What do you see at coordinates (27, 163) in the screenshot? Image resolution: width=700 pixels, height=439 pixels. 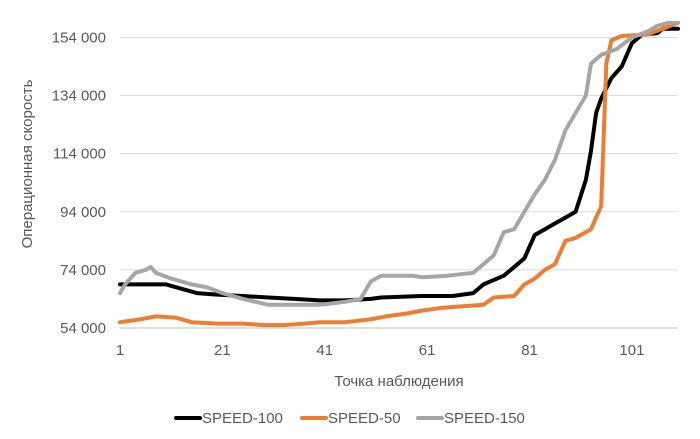 I see `y-axis-title: Операционная скорость` at bounding box center [27, 163].